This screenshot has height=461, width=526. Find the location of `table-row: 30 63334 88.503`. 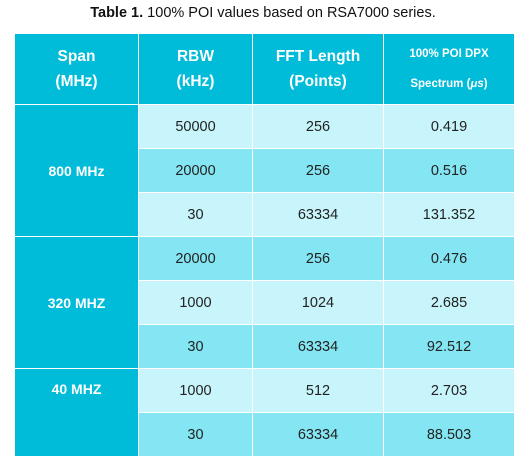

table-row: 30 63334 88.503 is located at coordinates (265, 434).